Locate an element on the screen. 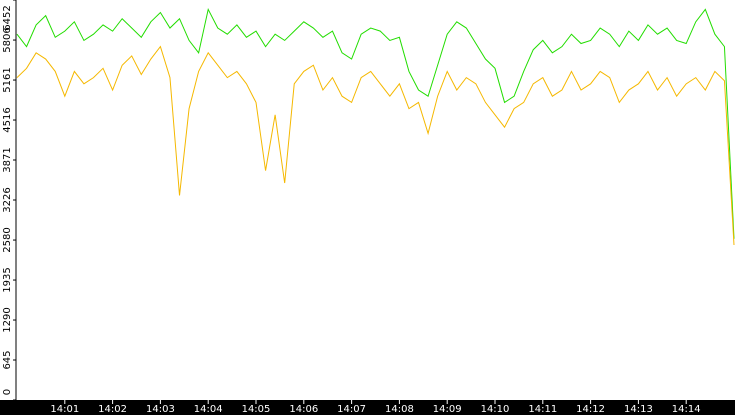  y-tick-label: 645 is located at coordinates (7, 359).